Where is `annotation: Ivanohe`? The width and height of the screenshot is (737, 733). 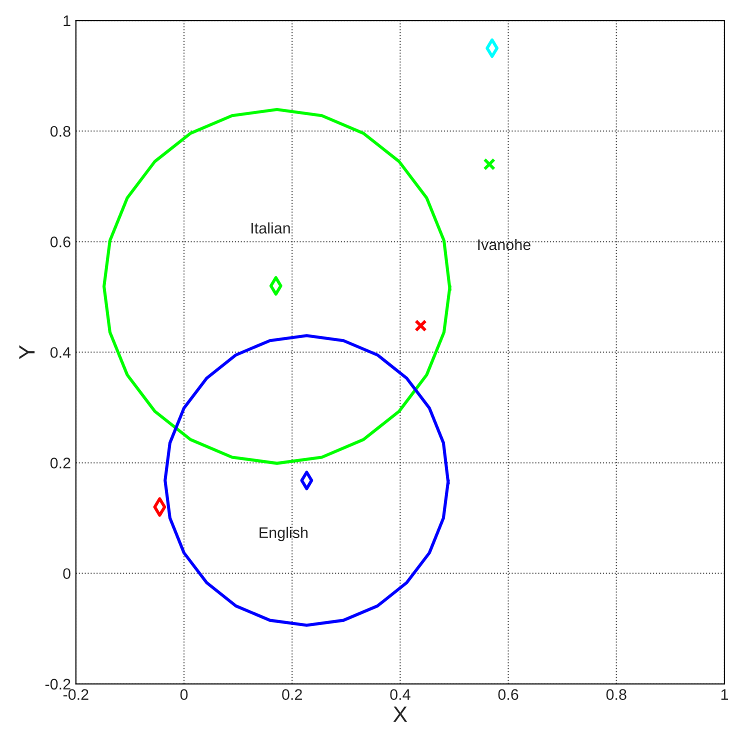
annotation: Ivanohe is located at coordinates (504, 244).